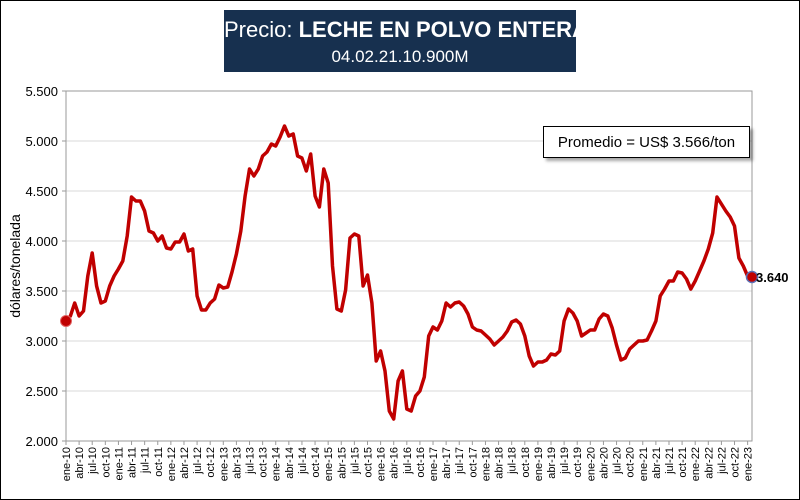 Image resolution: width=800 pixels, height=500 pixels. Describe the element at coordinates (41, 291) in the screenshot. I see `y-tick-label: 3.500` at that location.